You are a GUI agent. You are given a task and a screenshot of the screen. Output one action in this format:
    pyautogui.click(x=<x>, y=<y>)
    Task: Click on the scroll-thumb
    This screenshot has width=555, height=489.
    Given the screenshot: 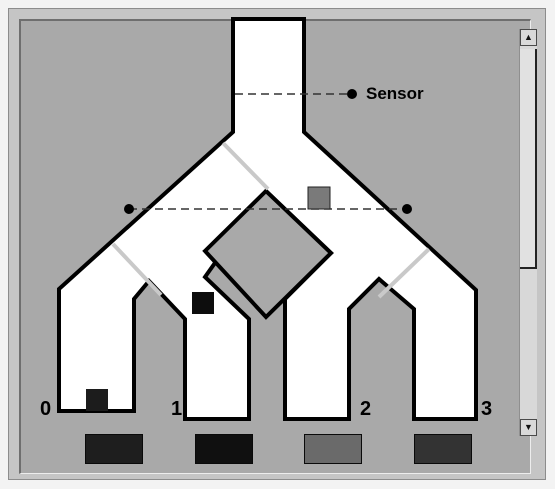 What is the action you would take?
    pyautogui.click(x=528, y=159)
    